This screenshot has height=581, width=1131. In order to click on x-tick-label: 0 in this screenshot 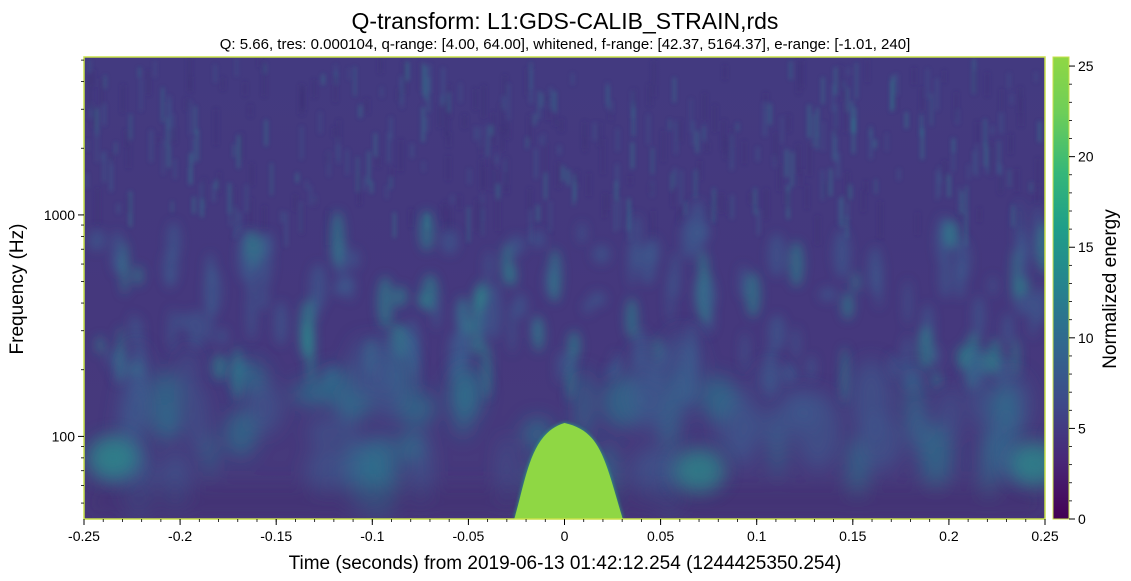, I will do `click(565, 536)`.